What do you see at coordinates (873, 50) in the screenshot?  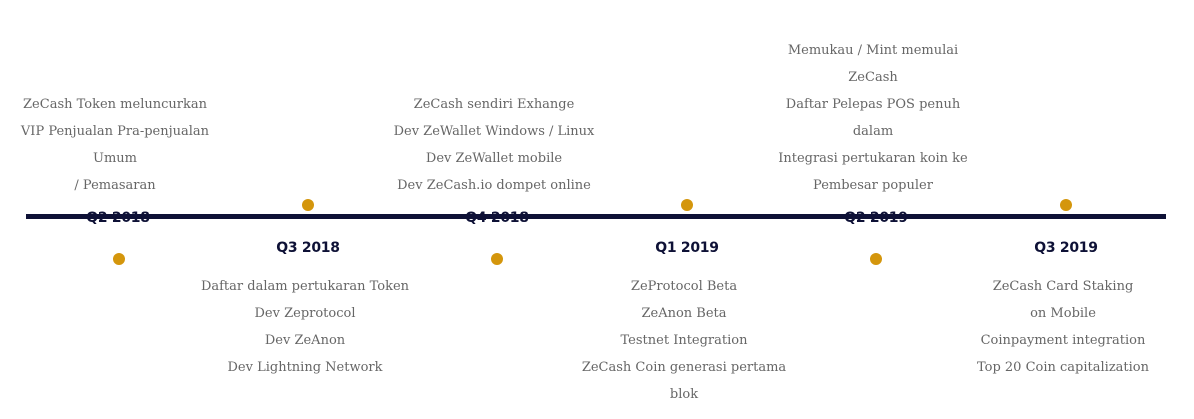 I see `milestone-item: Memukau / Mint memulai` at bounding box center [873, 50].